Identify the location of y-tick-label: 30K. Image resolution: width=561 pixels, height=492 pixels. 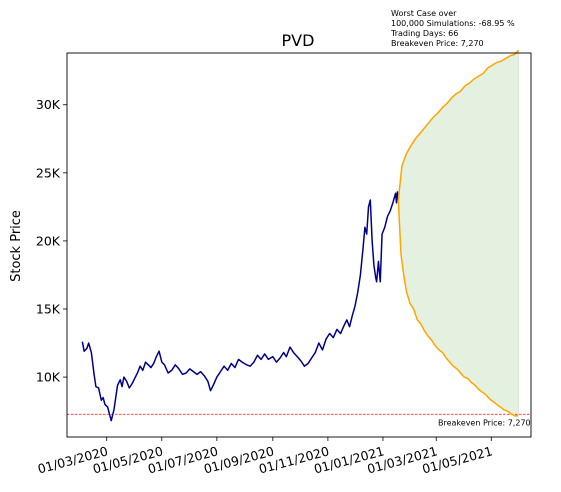
(48, 104).